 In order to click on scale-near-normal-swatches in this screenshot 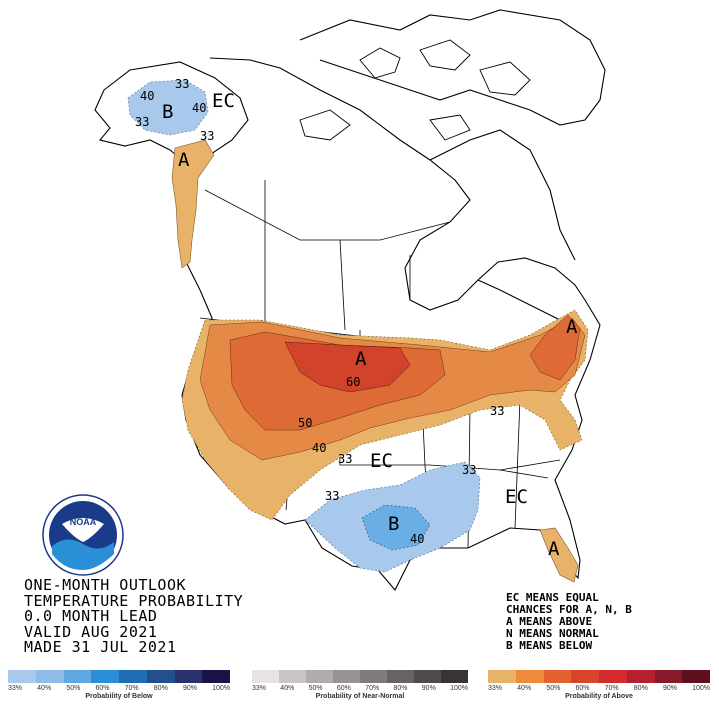, I will do `click(360, 676)`.